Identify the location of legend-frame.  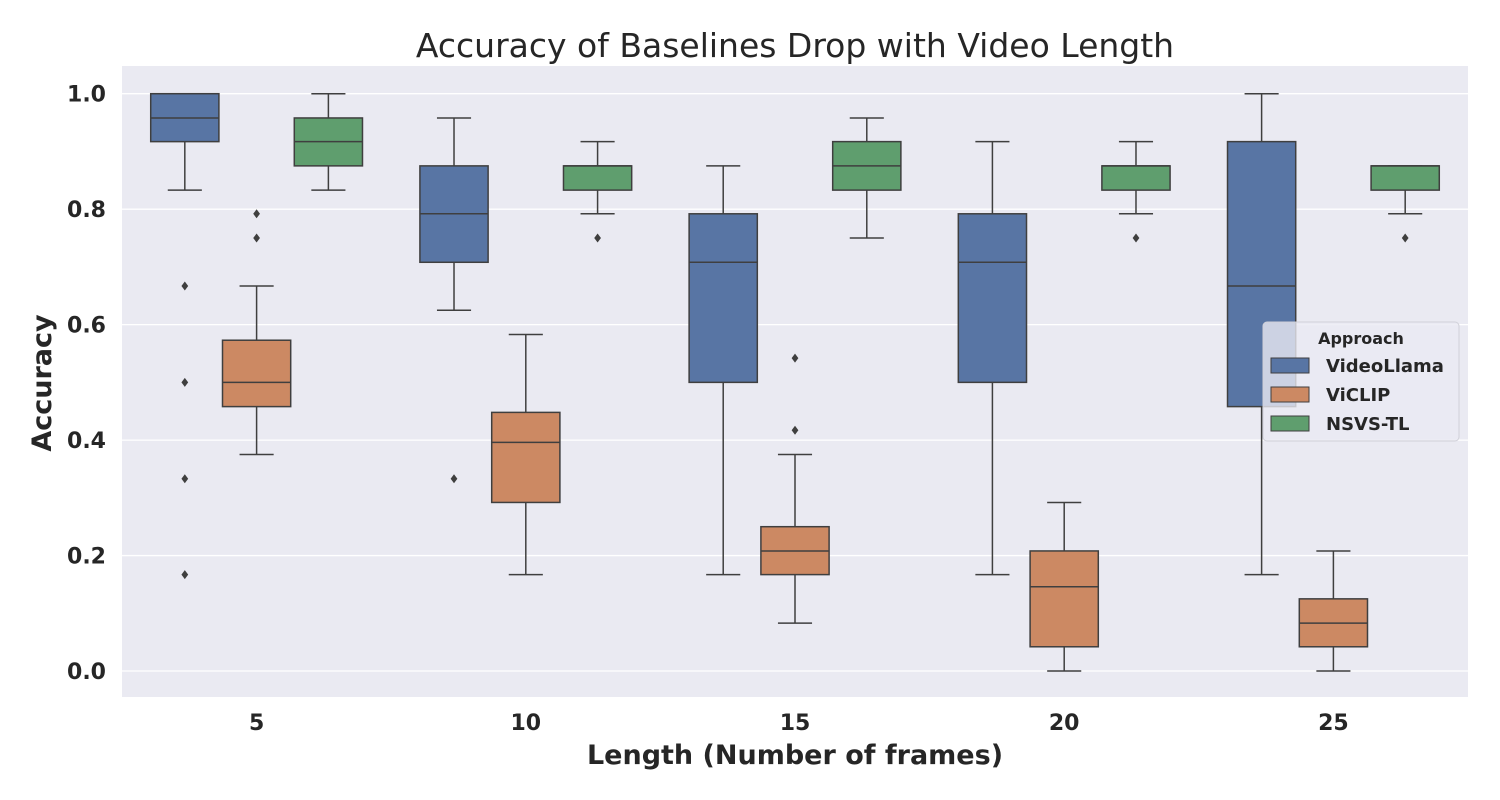
(1361, 381).